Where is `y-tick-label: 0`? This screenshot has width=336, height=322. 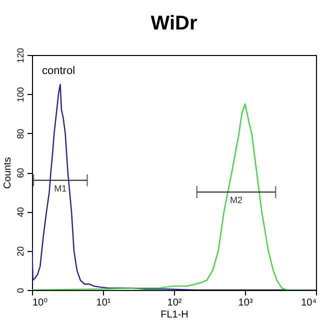 y-tick-label: 0 is located at coordinates (21, 291).